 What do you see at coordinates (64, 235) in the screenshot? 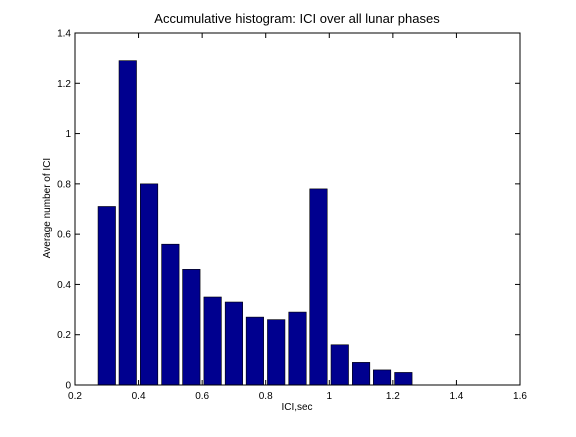
I see `y-tick-label: 0.6` at bounding box center [64, 235].